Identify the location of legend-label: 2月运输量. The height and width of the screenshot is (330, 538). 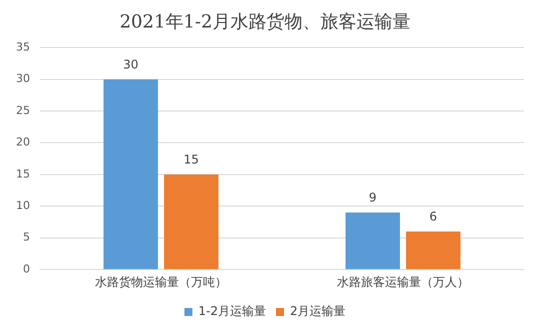
(318, 311).